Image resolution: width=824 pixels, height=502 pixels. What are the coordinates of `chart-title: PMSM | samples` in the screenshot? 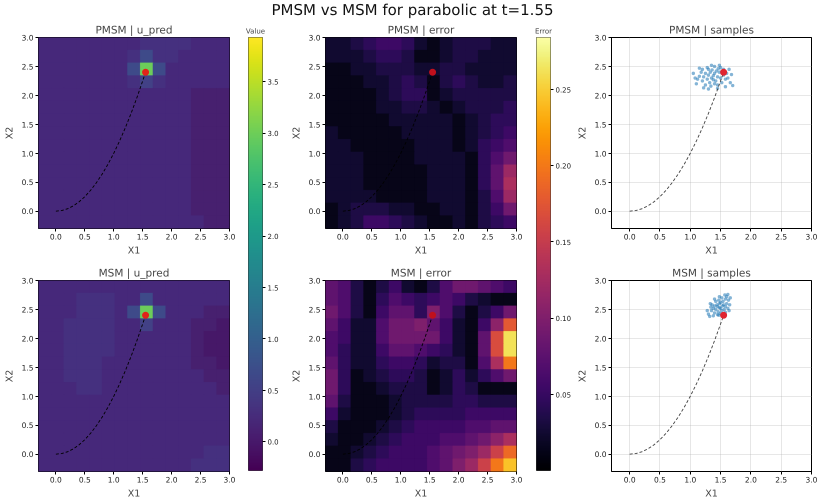 It's located at (711, 30).